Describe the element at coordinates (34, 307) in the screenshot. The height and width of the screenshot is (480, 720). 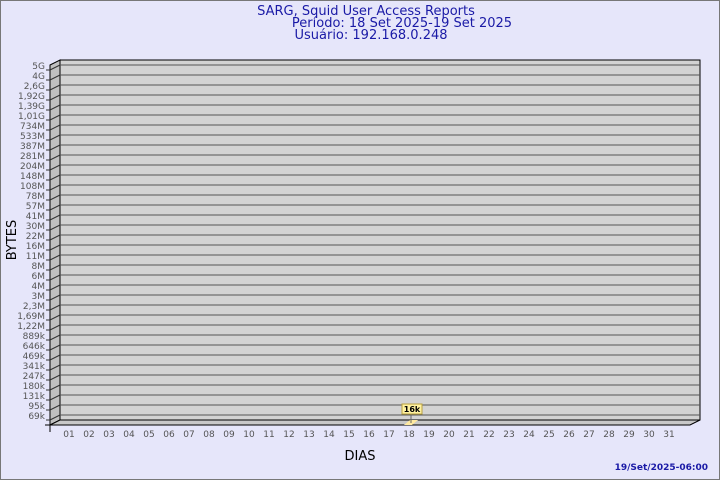
I see `y-tick-label: 2,3M` at that location.